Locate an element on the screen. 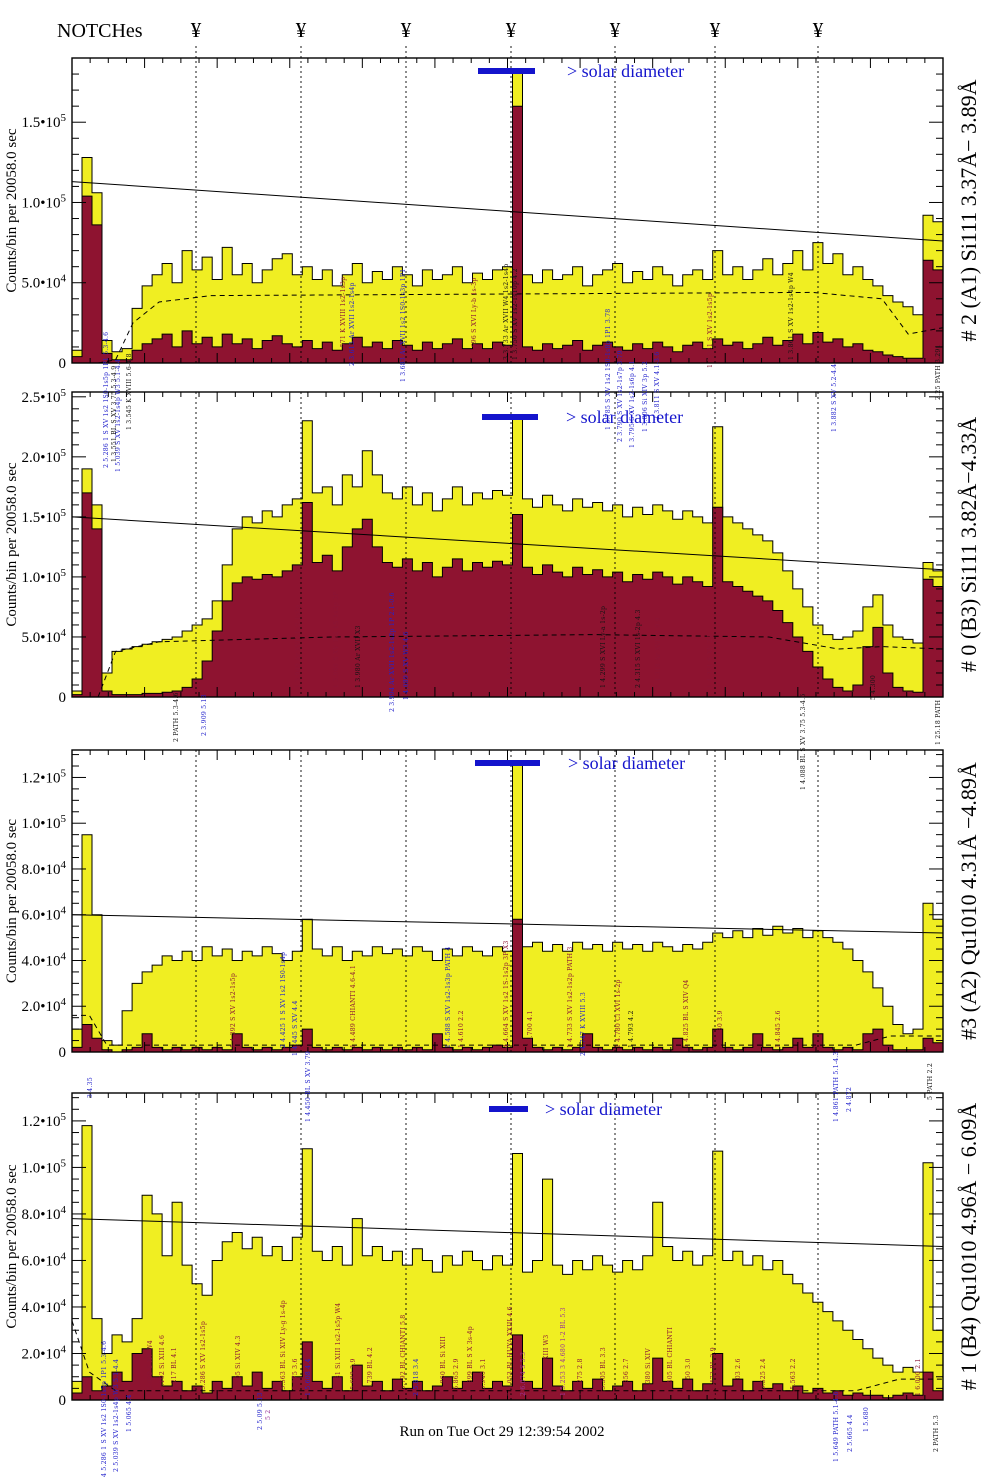 This screenshot has height=1477, width=1004. line-id-annotation: 1 3.696 S XVI Ly-b 1s-3p is located at coordinates (474, 319).